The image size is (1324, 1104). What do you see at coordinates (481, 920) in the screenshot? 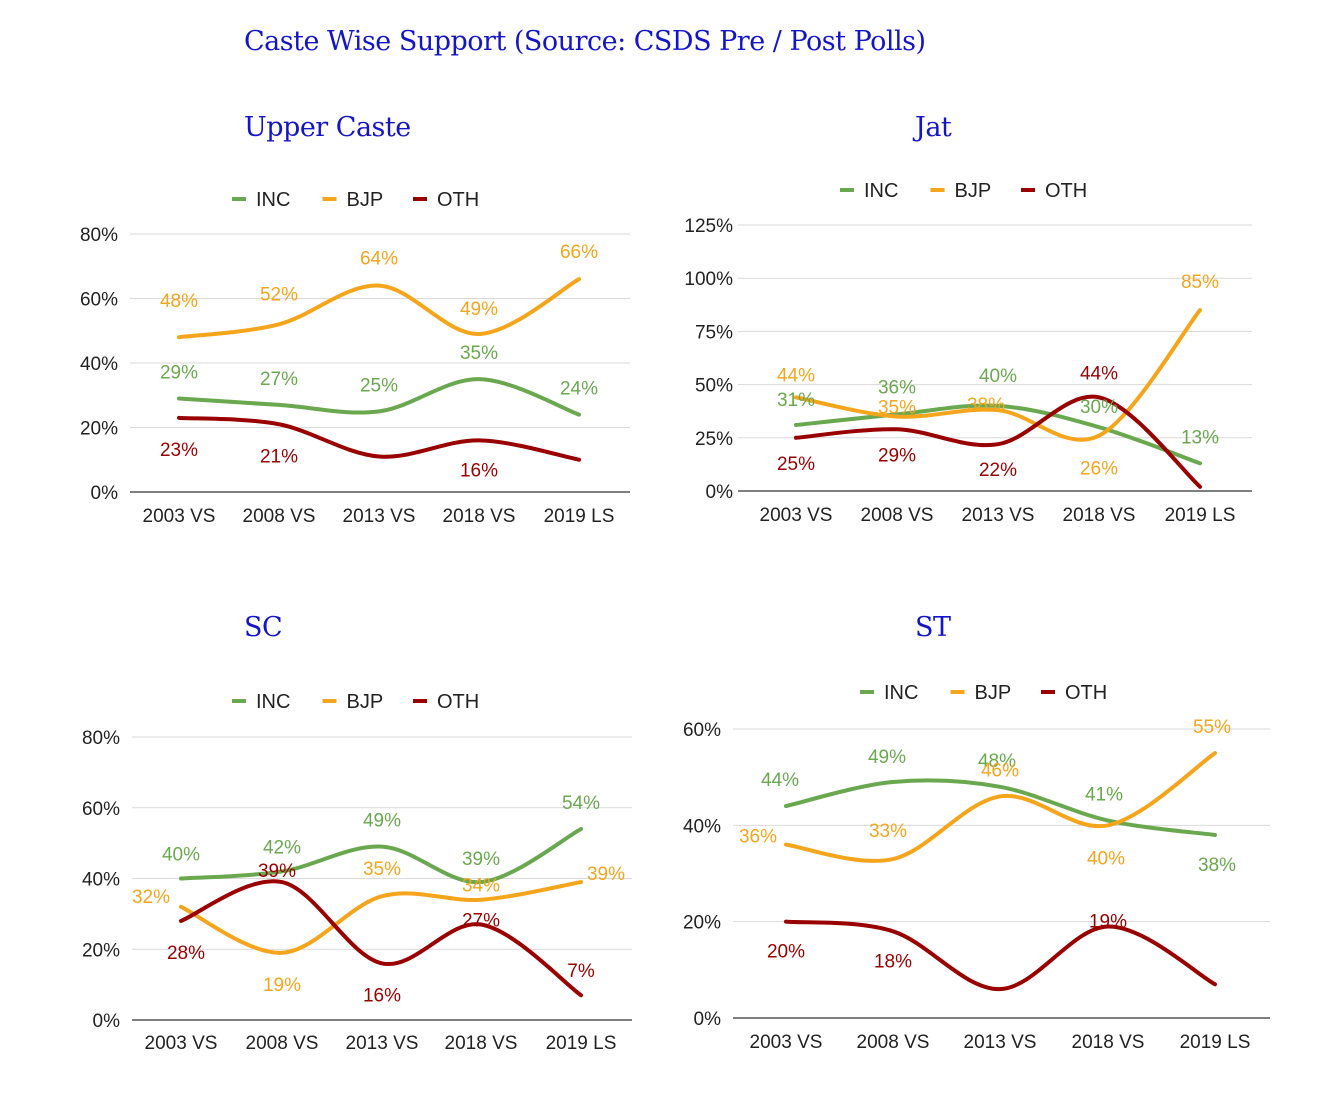
I see `data-label-oth: 27%` at bounding box center [481, 920].